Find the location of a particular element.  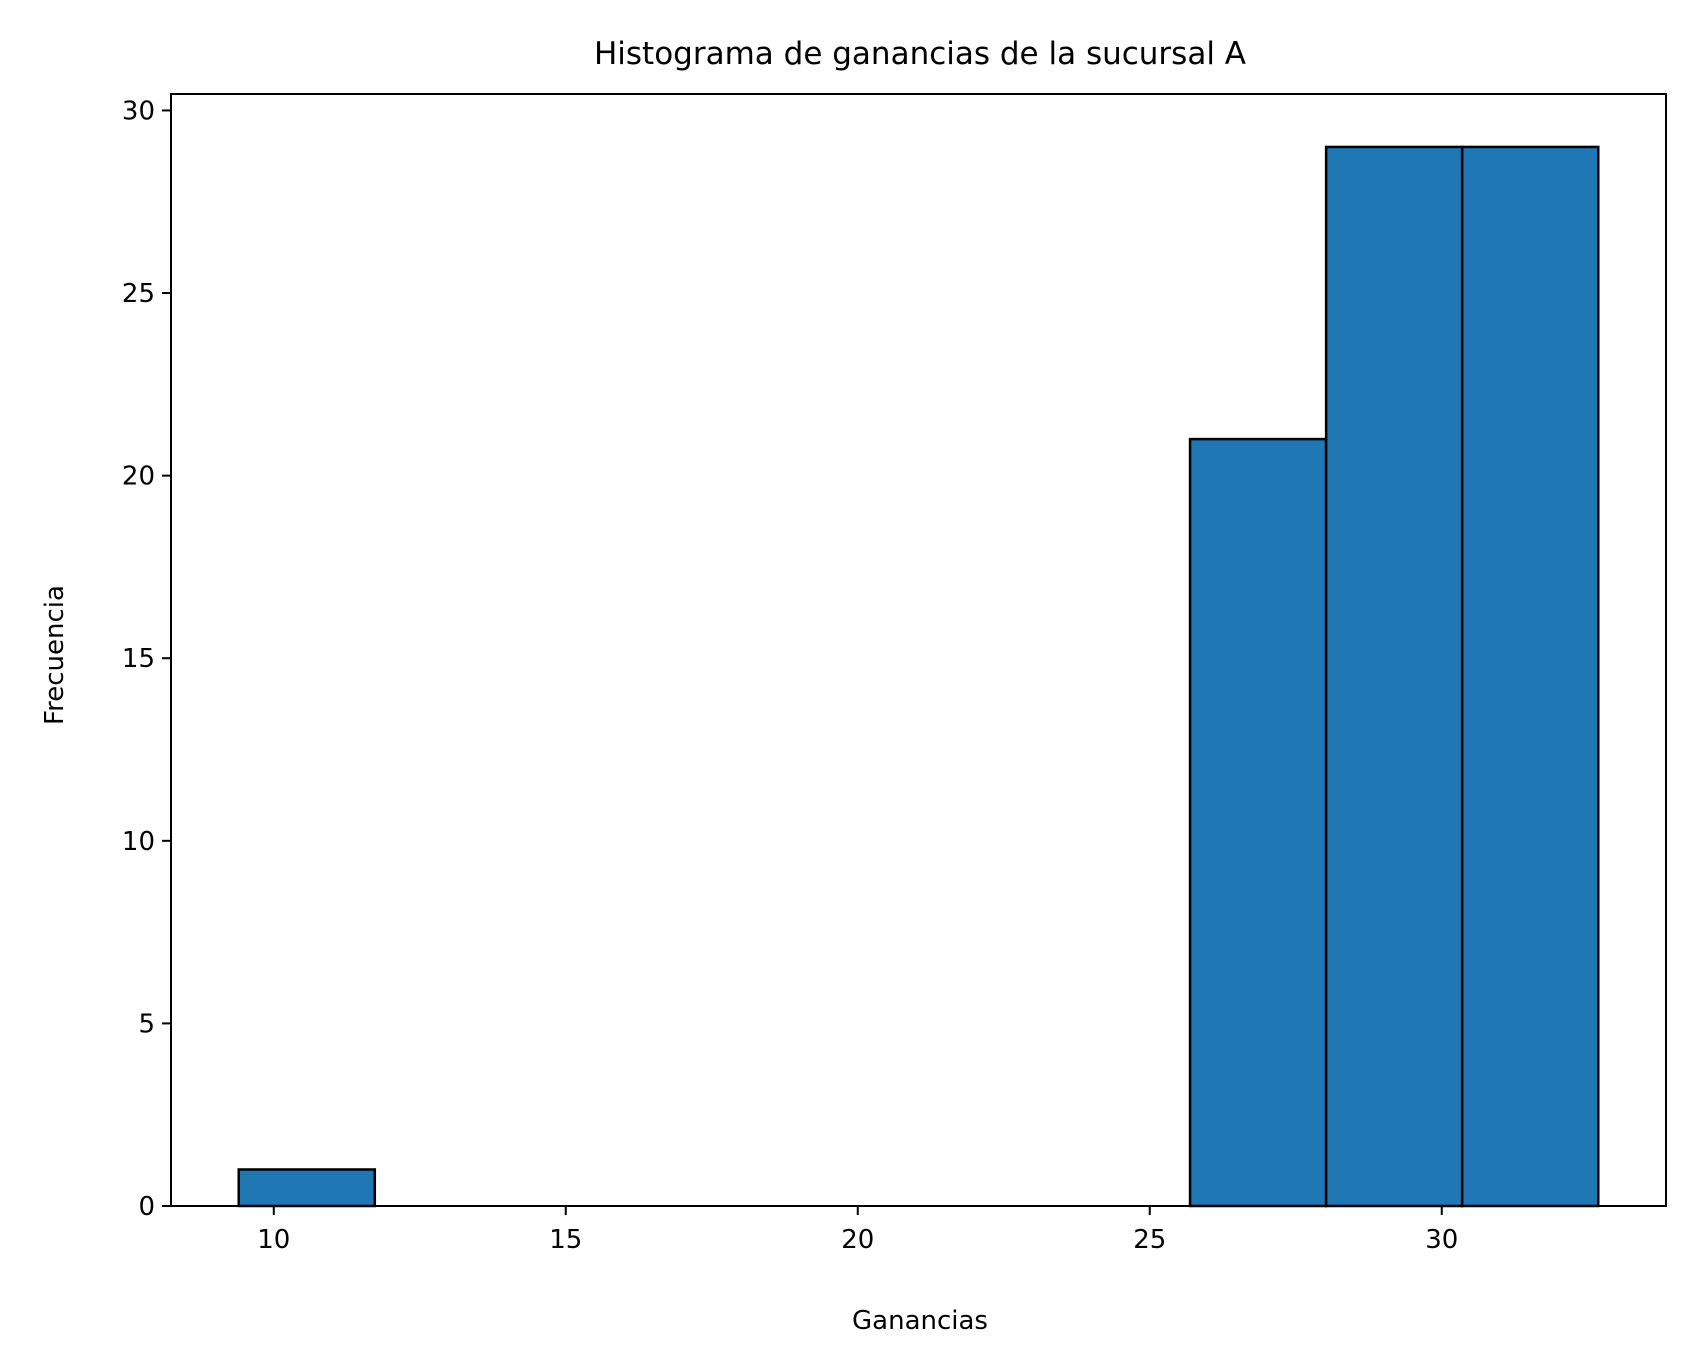

y-axis-ticks: 0 5 10 15 20 25 30 is located at coordinates (146, 659).